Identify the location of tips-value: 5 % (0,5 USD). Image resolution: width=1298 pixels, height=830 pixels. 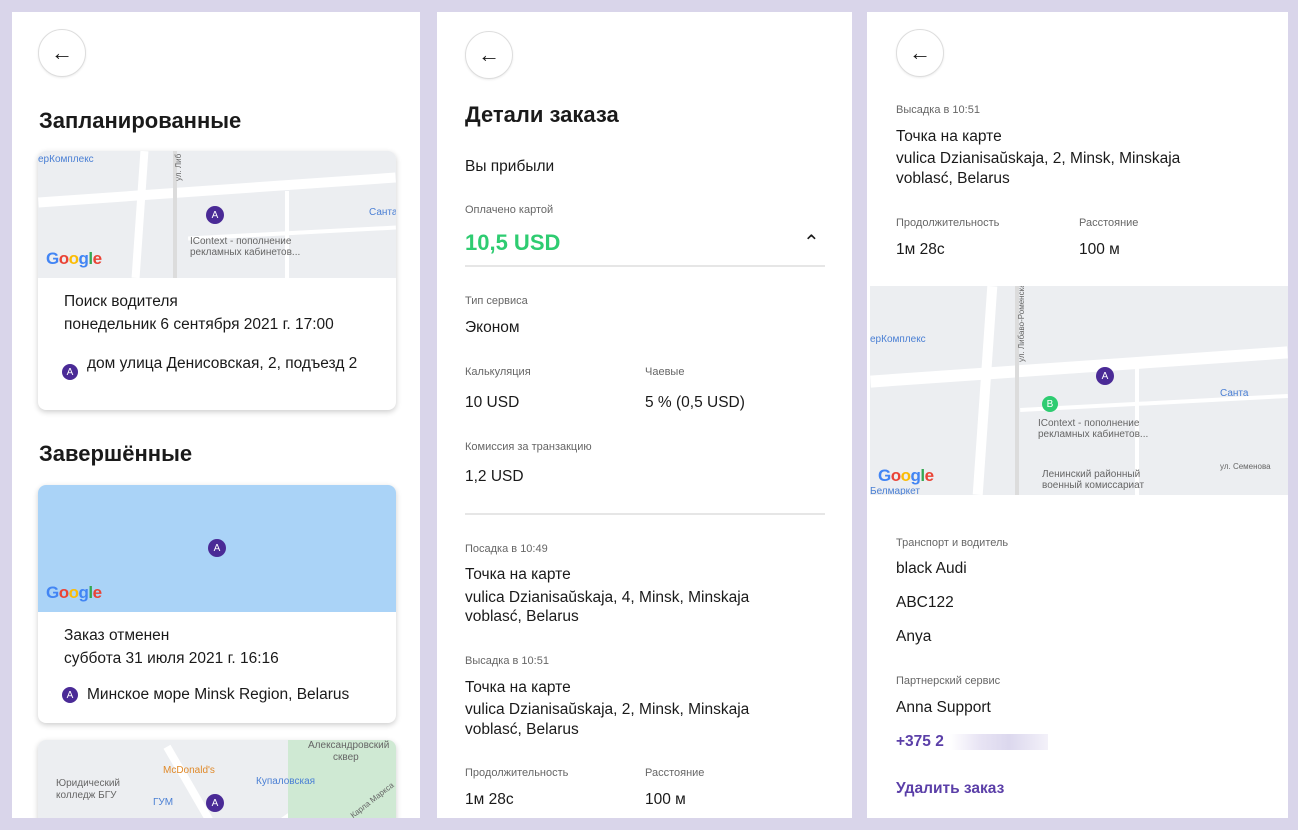
(695, 402).